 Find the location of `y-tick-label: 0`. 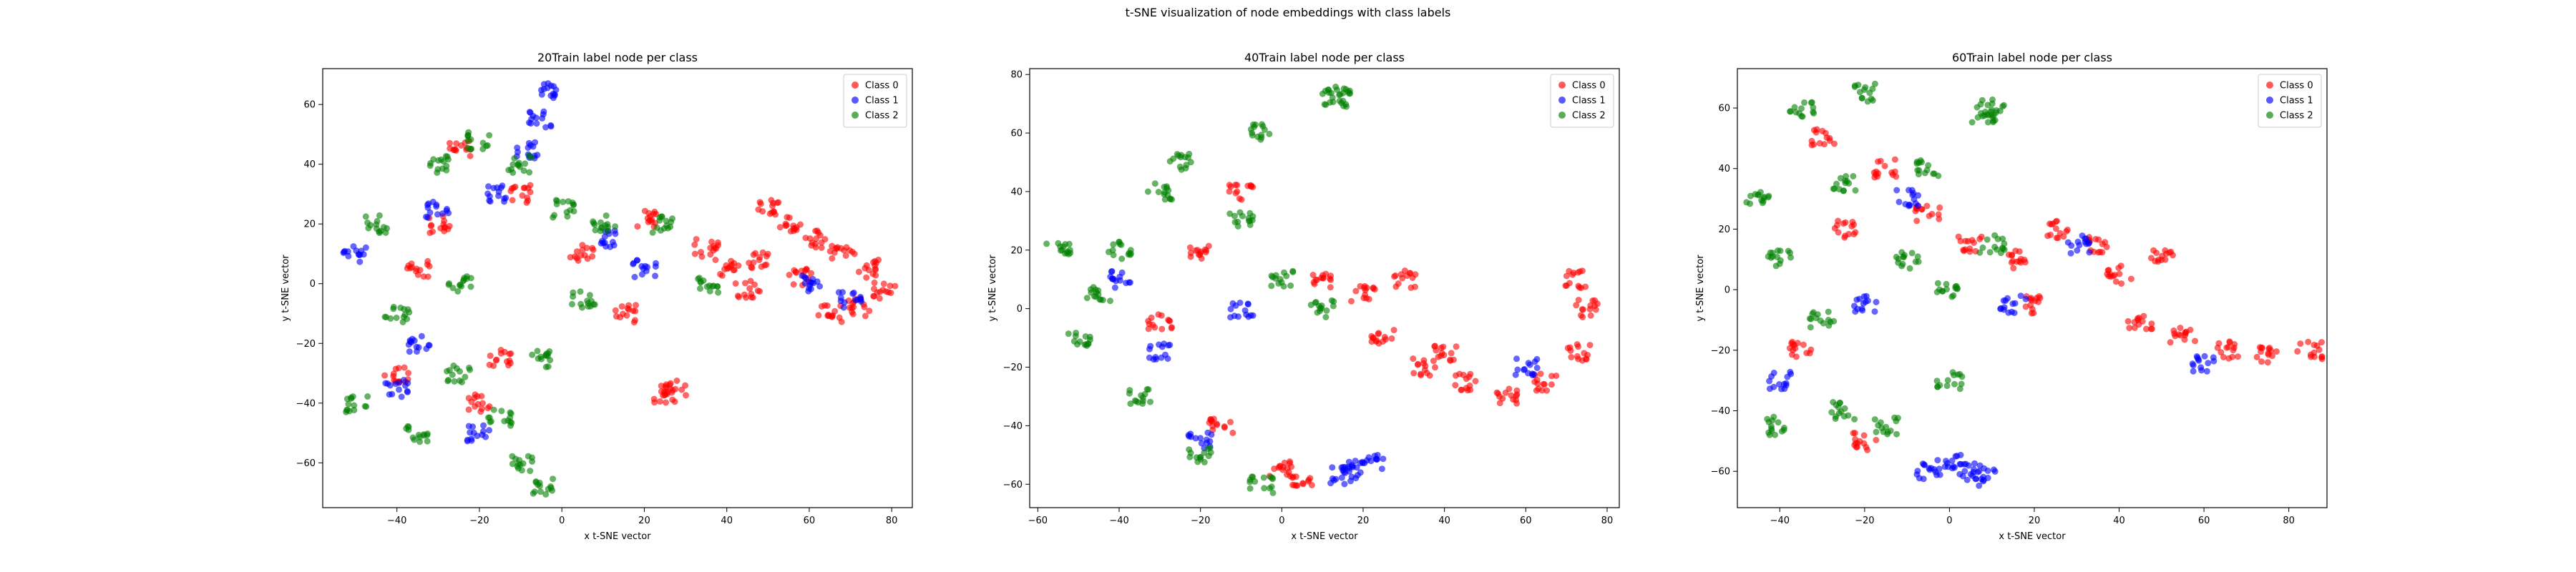

y-tick-label: 0 is located at coordinates (1727, 290).